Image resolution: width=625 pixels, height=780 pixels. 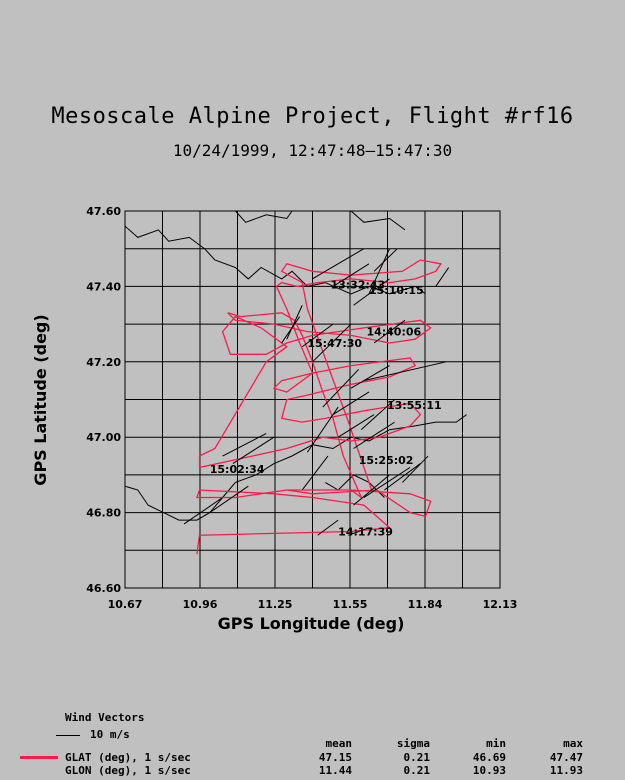 I want to click on glon-row-label: GLON (deg), 1 s/sec, so click(x=128, y=770).